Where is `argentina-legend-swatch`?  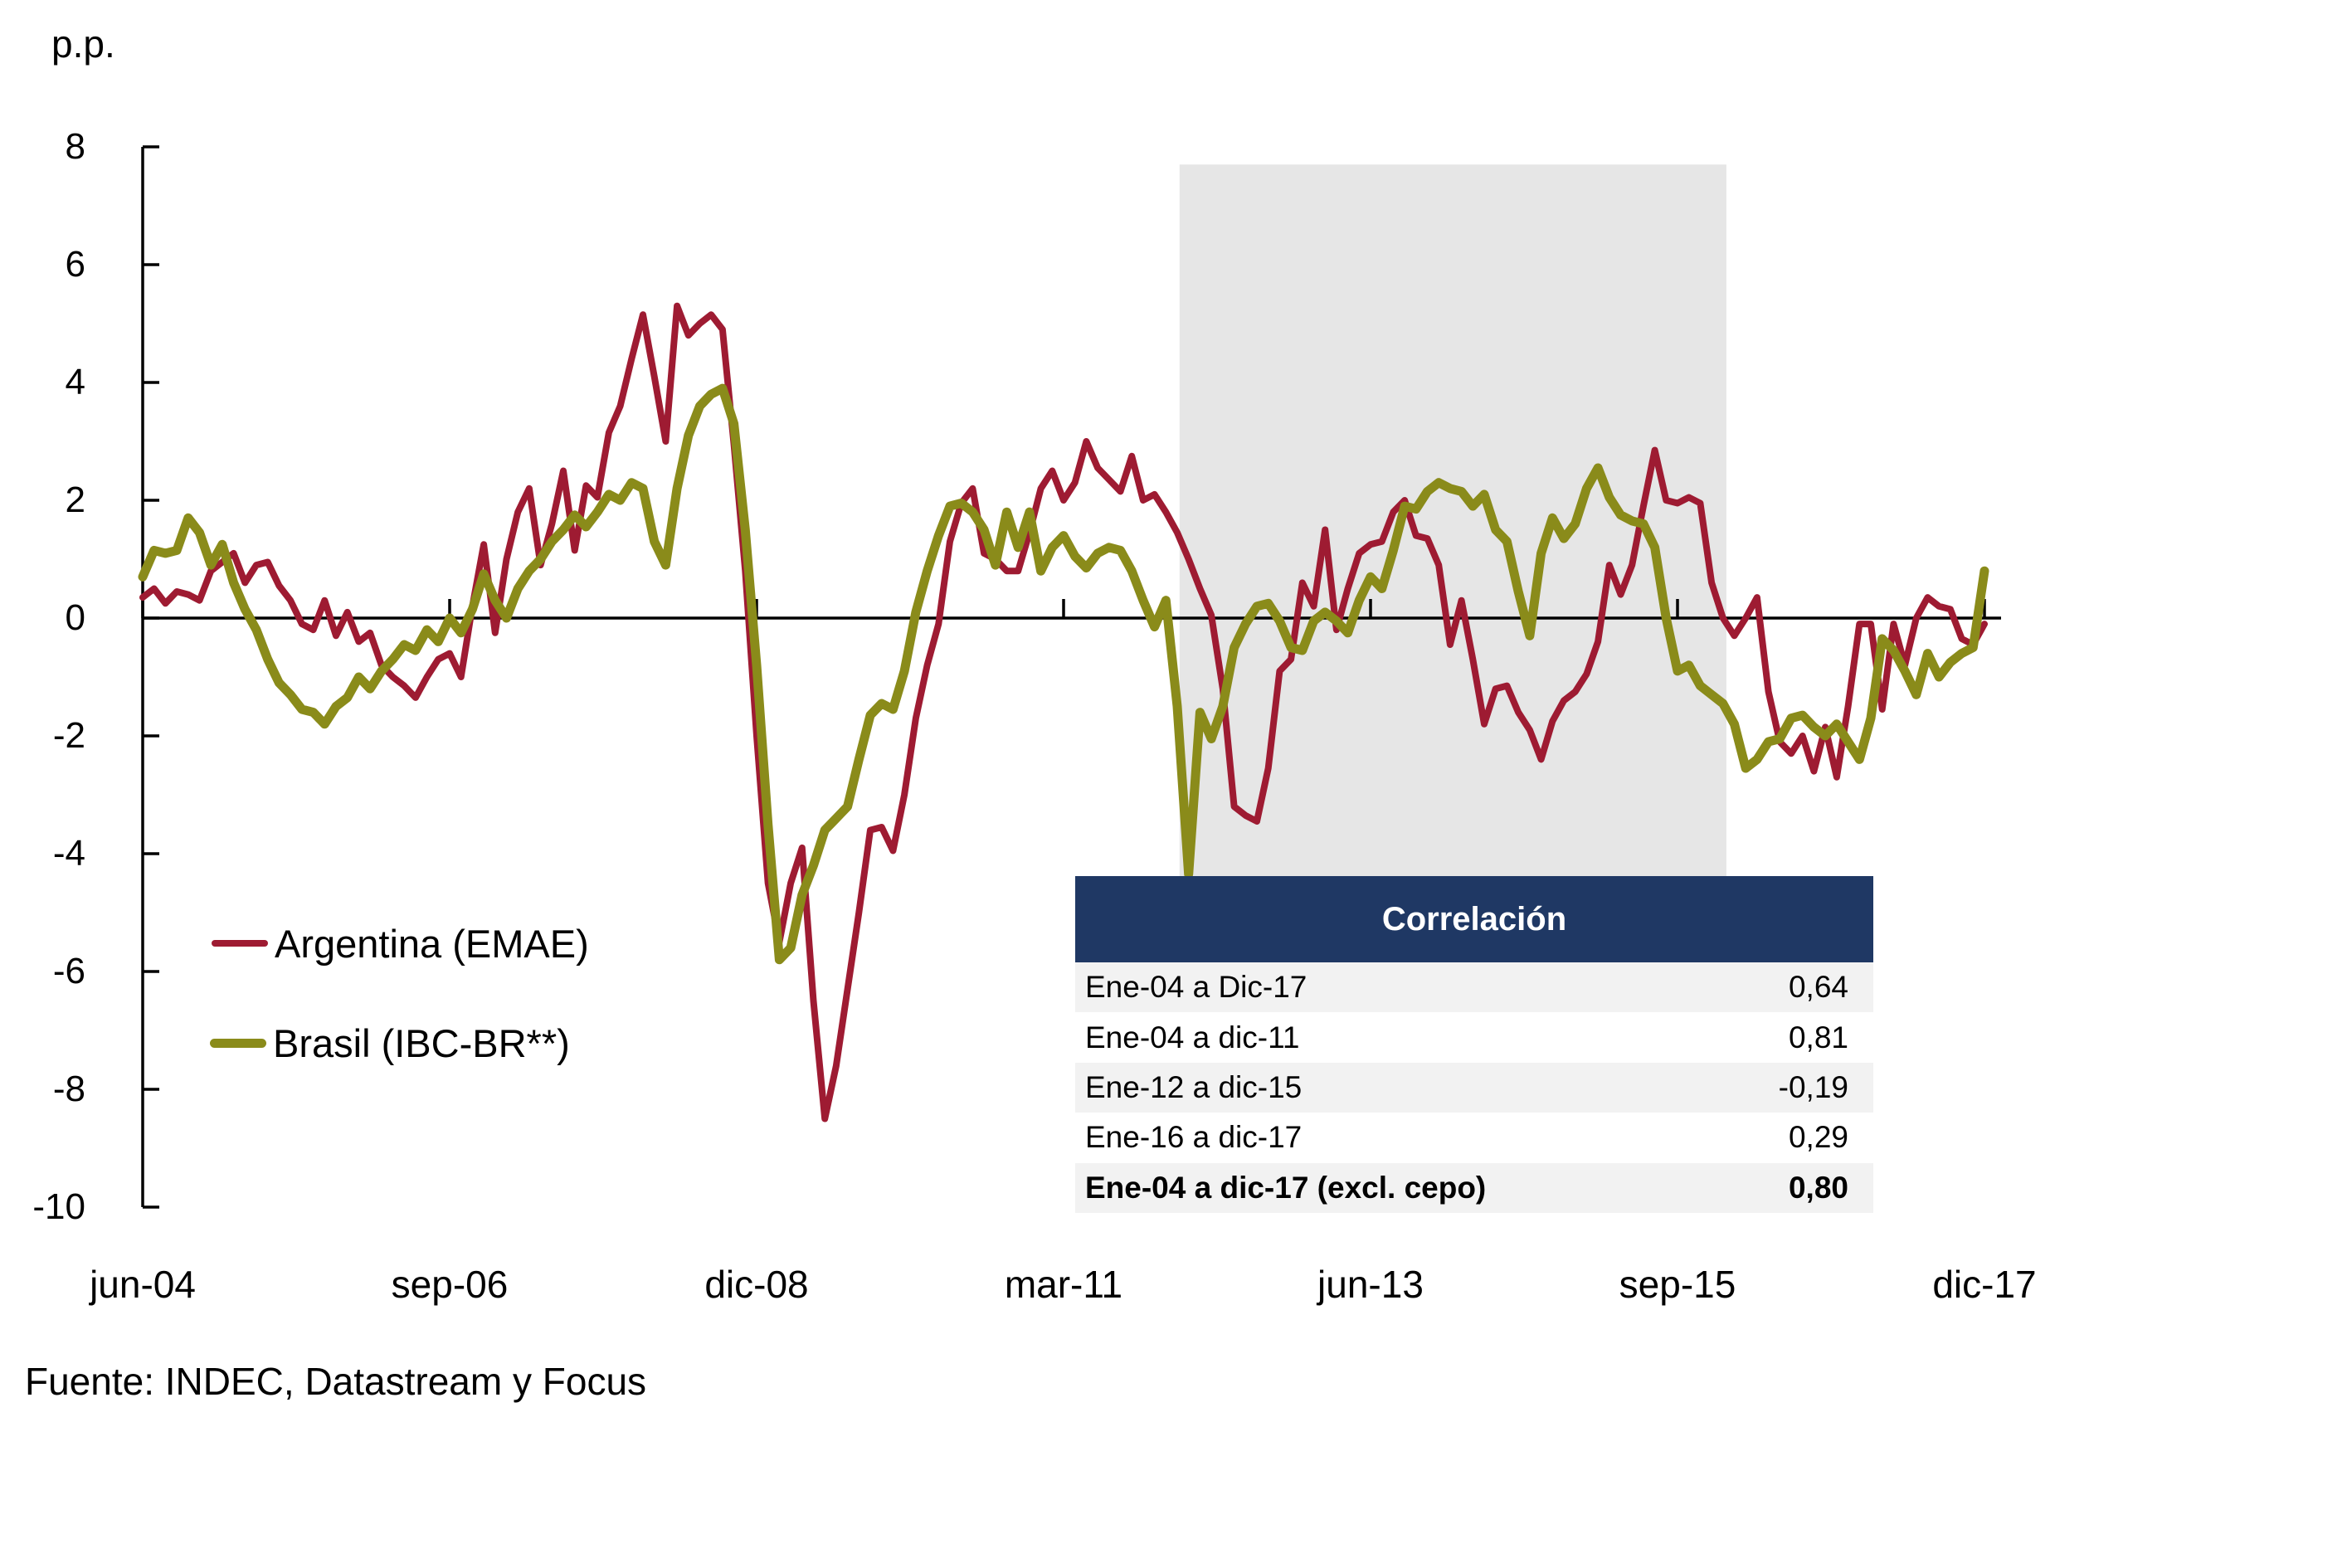
argentina-legend-swatch is located at coordinates (240, 943).